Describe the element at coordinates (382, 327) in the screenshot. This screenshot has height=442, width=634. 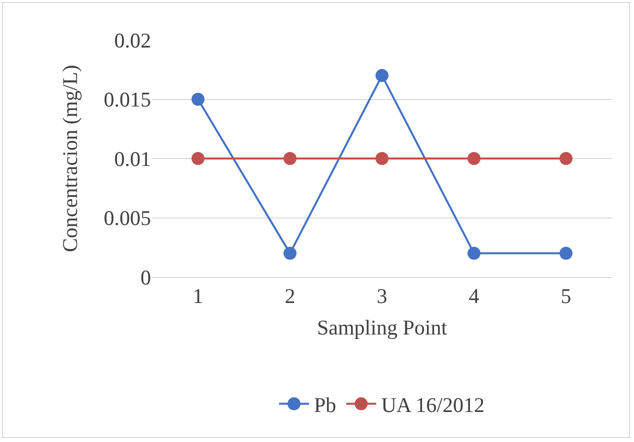
I see `x-axis-title: Sampling Point` at that location.